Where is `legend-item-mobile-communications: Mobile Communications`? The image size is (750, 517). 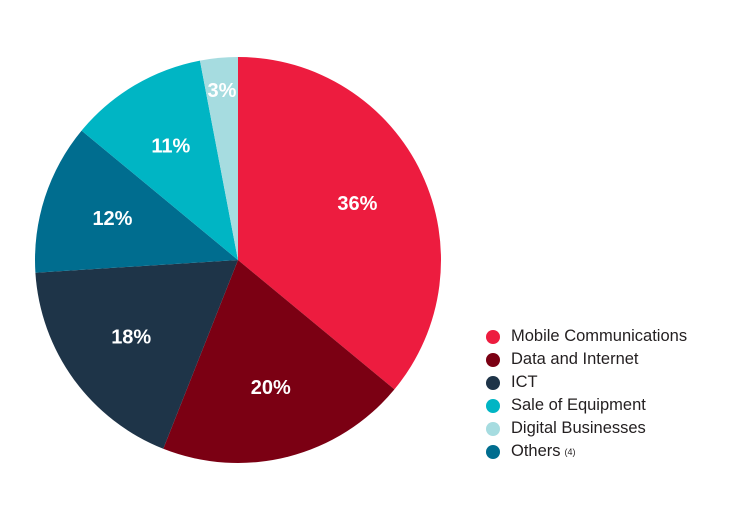 legend-item-mobile-communications: Mobile Communications is located at coordinates (586, 336).